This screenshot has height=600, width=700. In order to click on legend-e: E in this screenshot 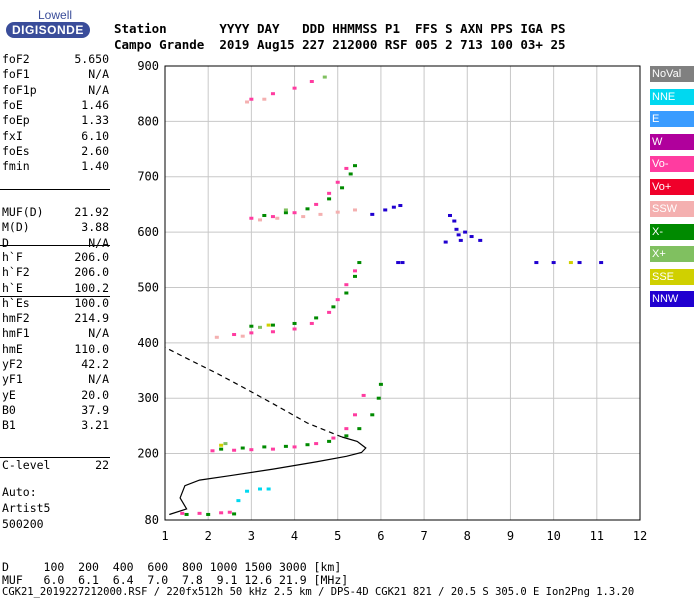, I will do `click(672, 119)`.